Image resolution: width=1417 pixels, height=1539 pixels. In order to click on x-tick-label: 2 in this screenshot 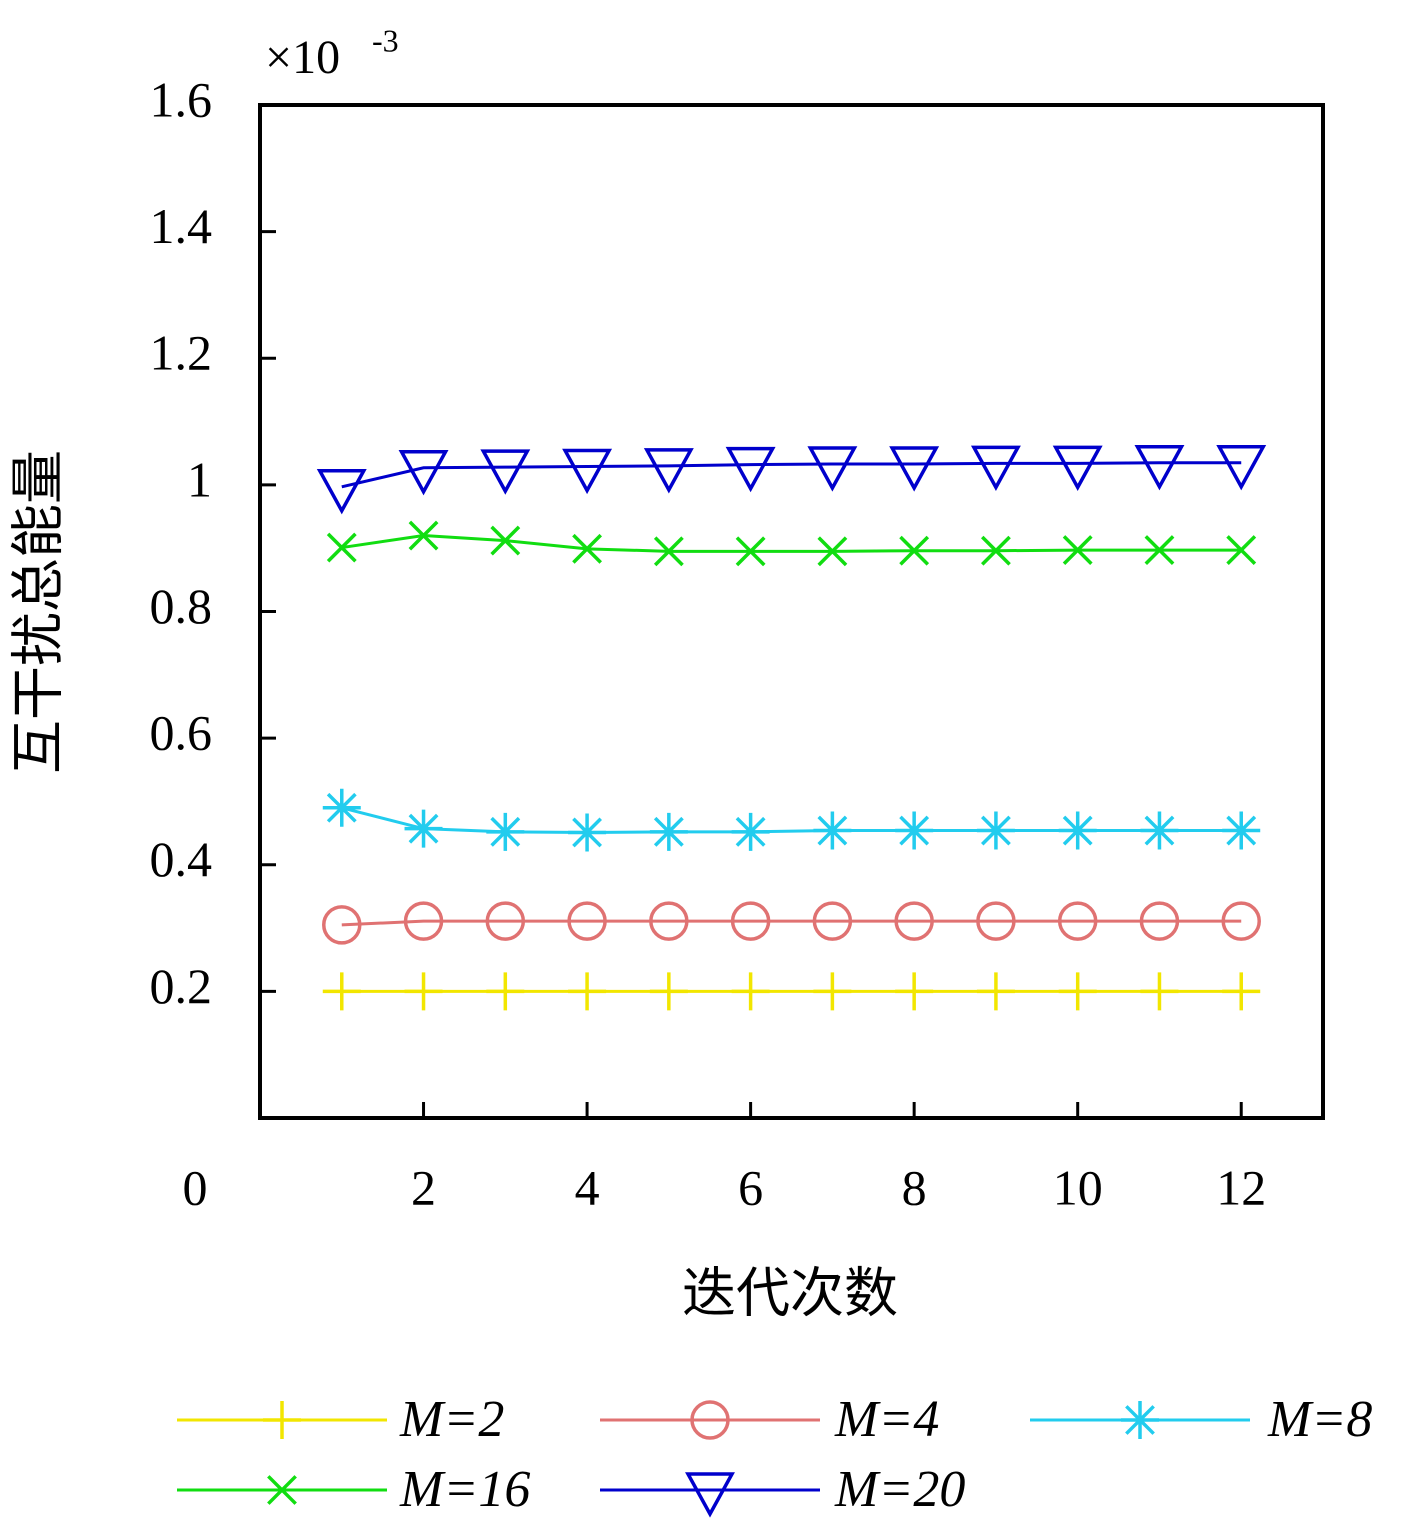, I will do `click(423, 1187)`.